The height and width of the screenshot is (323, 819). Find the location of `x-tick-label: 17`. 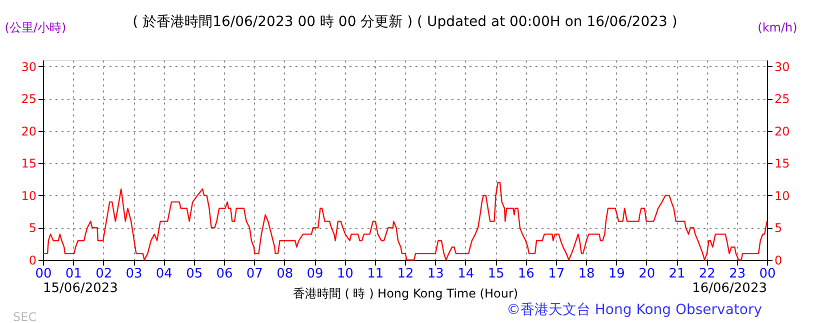

x-tick-label: 17 is located at coordinates (556, 274).